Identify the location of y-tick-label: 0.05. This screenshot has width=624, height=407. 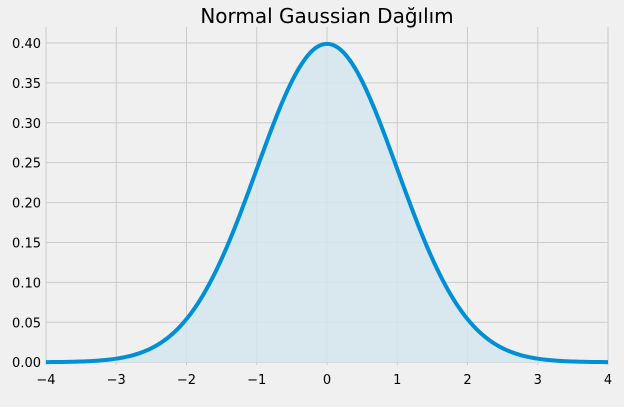
(26, 323).